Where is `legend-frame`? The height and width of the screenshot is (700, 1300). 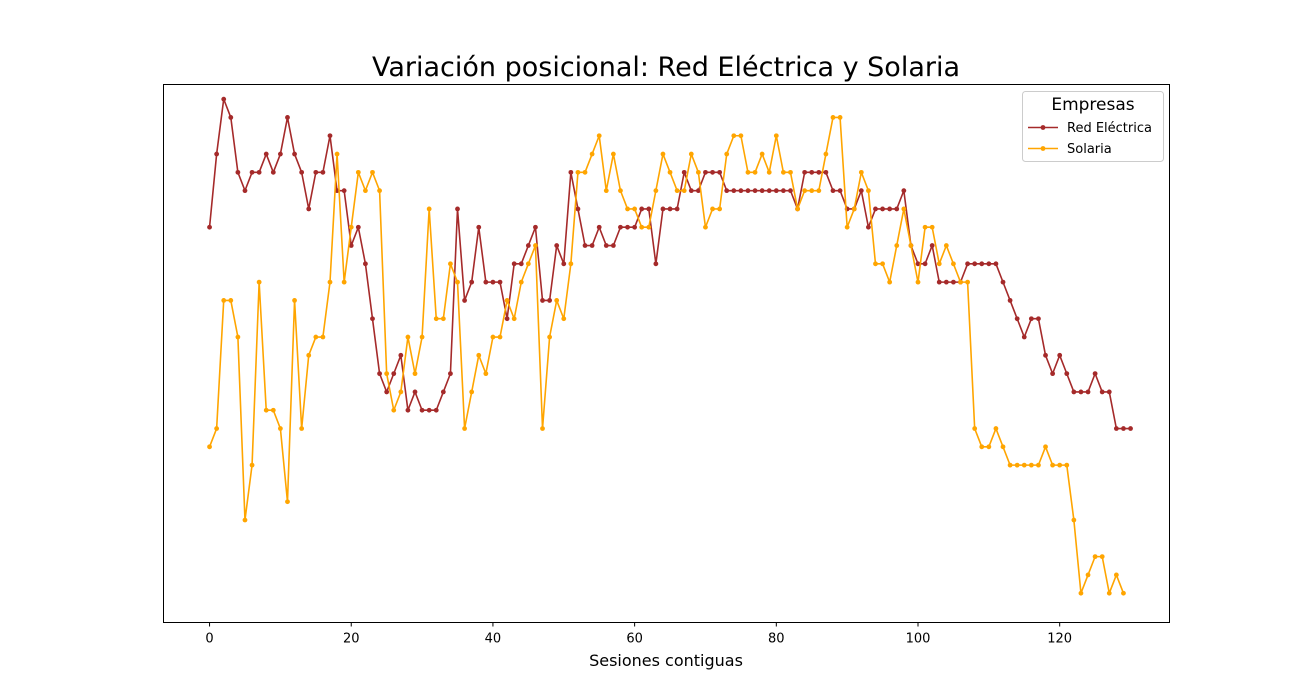
legend-frame is located at coordinates (1093, 126).